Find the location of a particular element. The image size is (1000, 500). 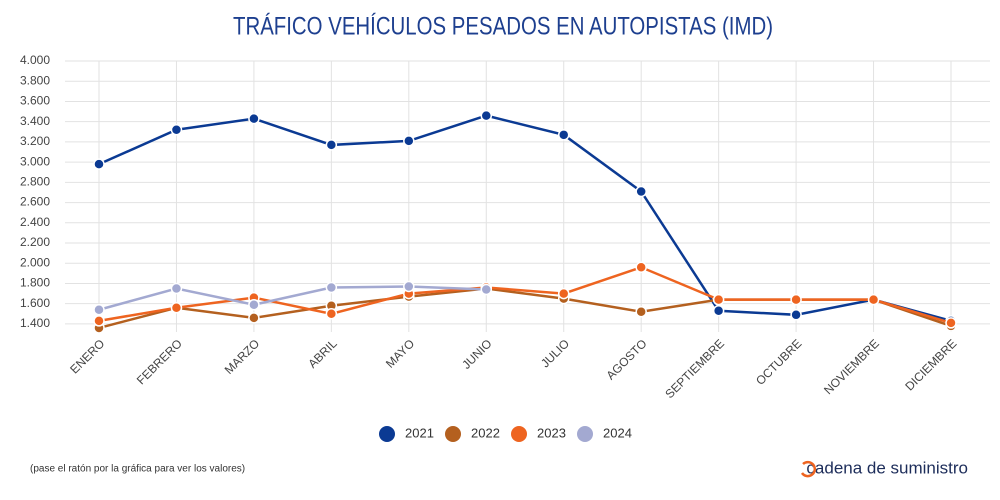

y-tick-label: 2.600 is located at coordinates (35, 202).